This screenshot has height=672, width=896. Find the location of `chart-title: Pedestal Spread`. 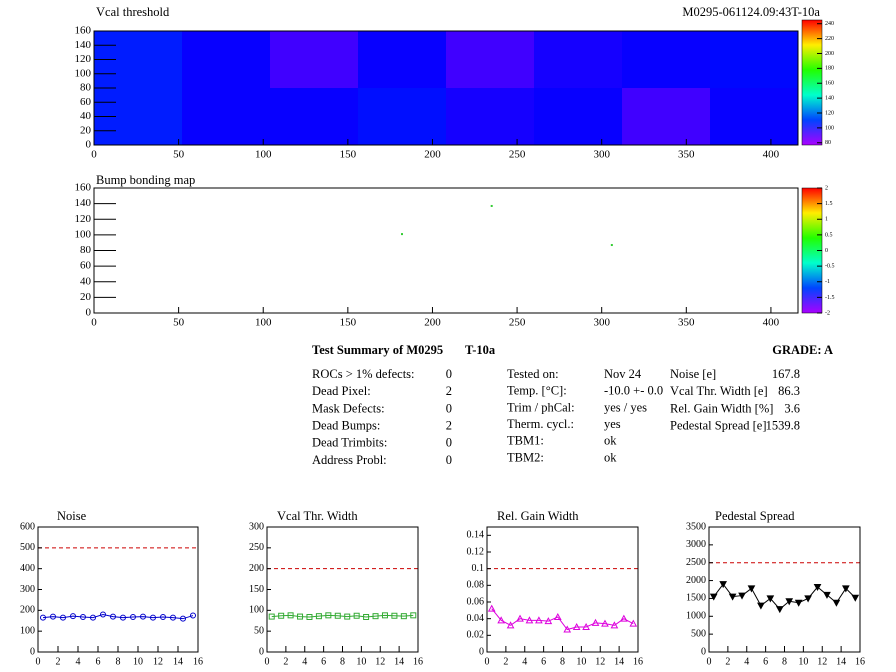

chart-title: Pedestal Spread is located at coordinates (755, 516).